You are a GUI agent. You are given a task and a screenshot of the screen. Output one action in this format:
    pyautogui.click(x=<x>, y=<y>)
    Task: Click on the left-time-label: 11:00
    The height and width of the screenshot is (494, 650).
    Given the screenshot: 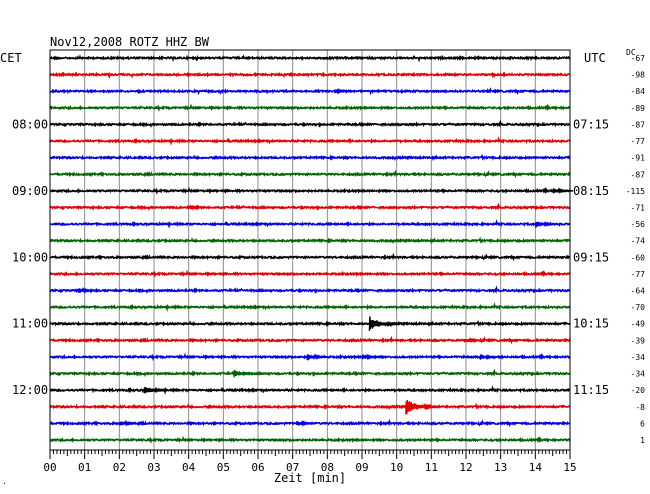 What is the action you would take?
    pyautogui.click(x=30, y=324)
    